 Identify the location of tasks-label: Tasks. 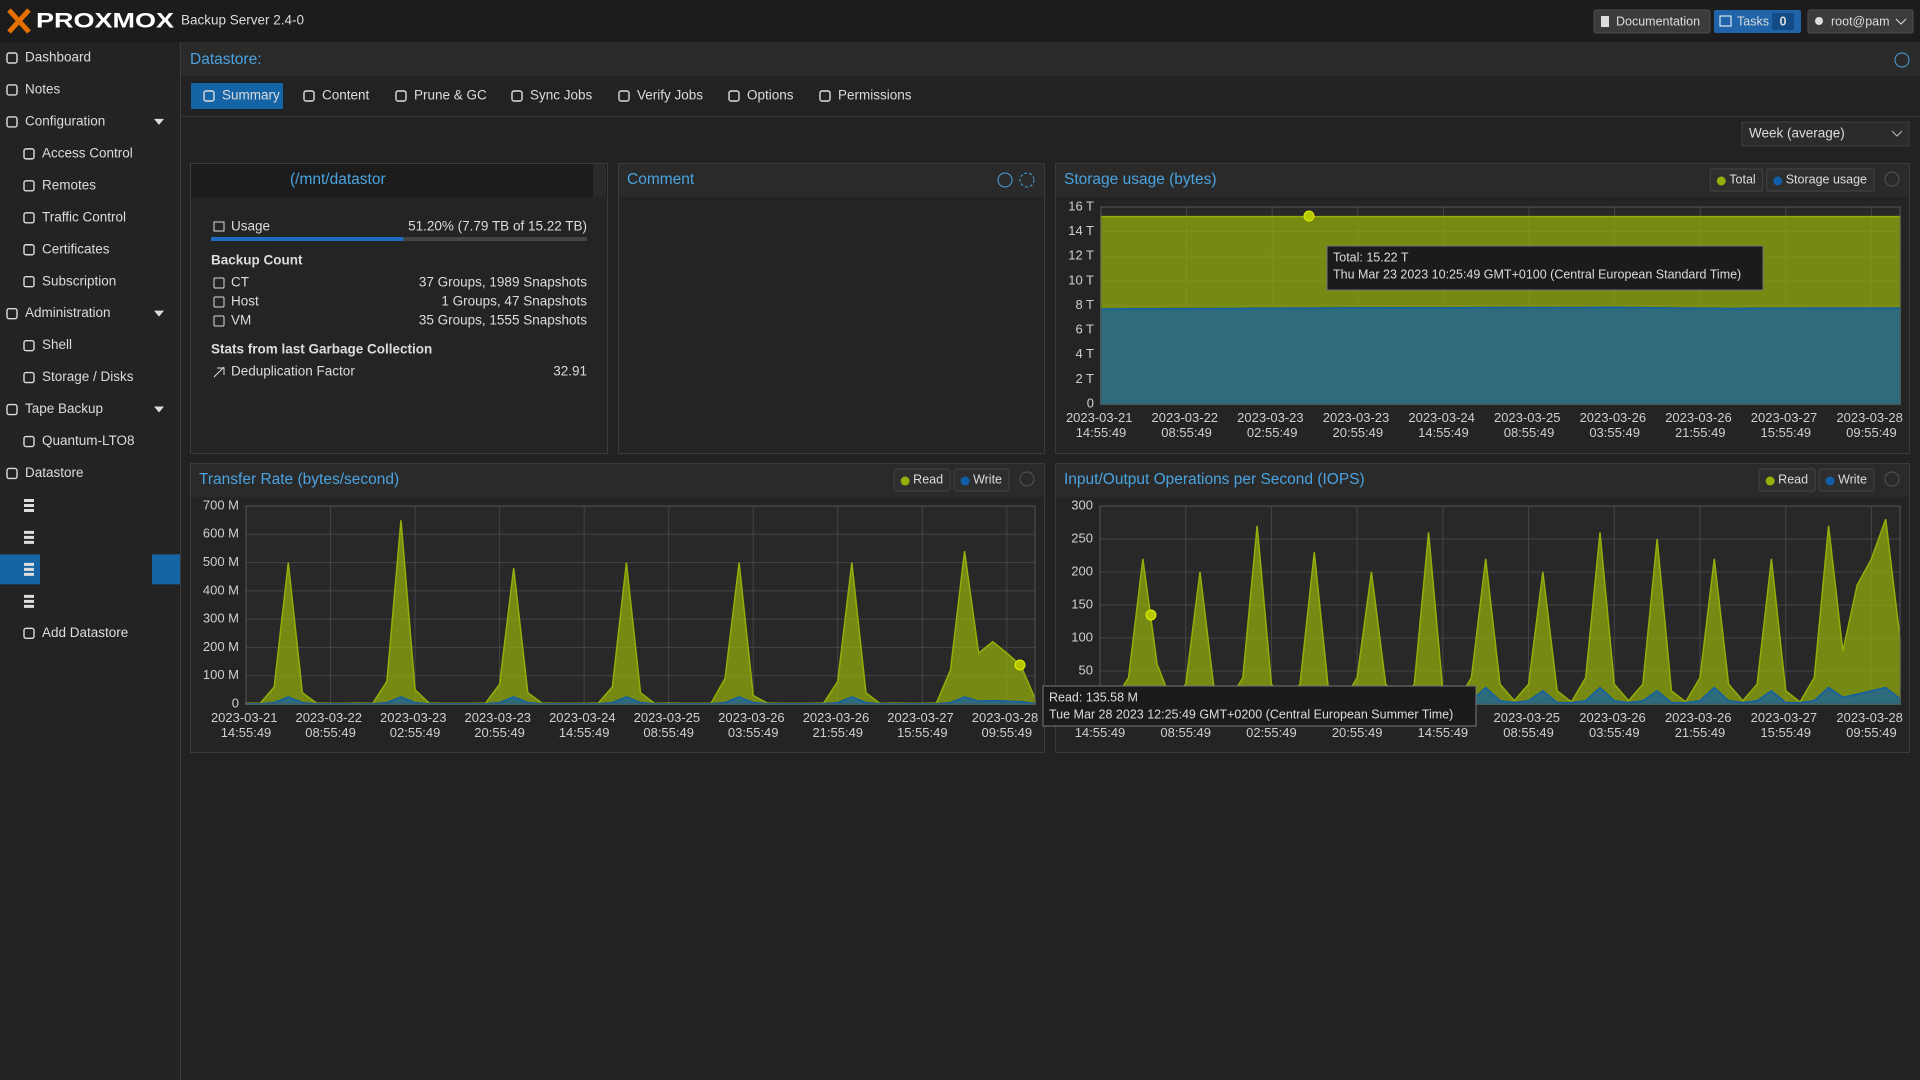
(1753, 21).